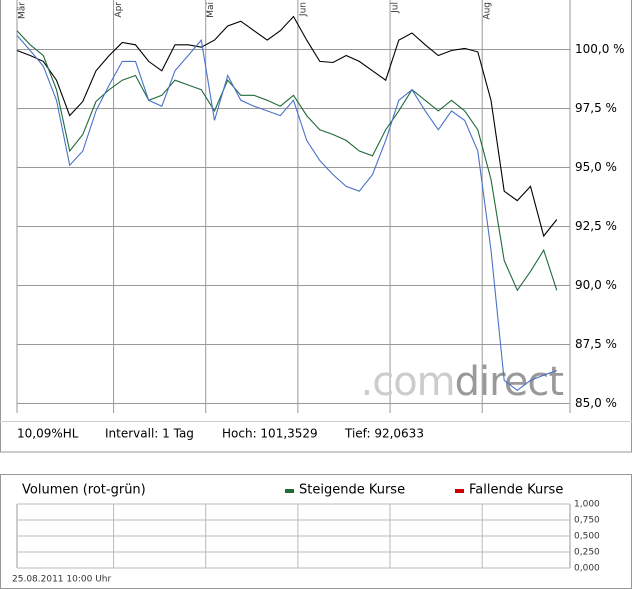  Describe the element at coordinates (303, 9) in the screenshot. I see `x-tick-label: Jun` at that location.